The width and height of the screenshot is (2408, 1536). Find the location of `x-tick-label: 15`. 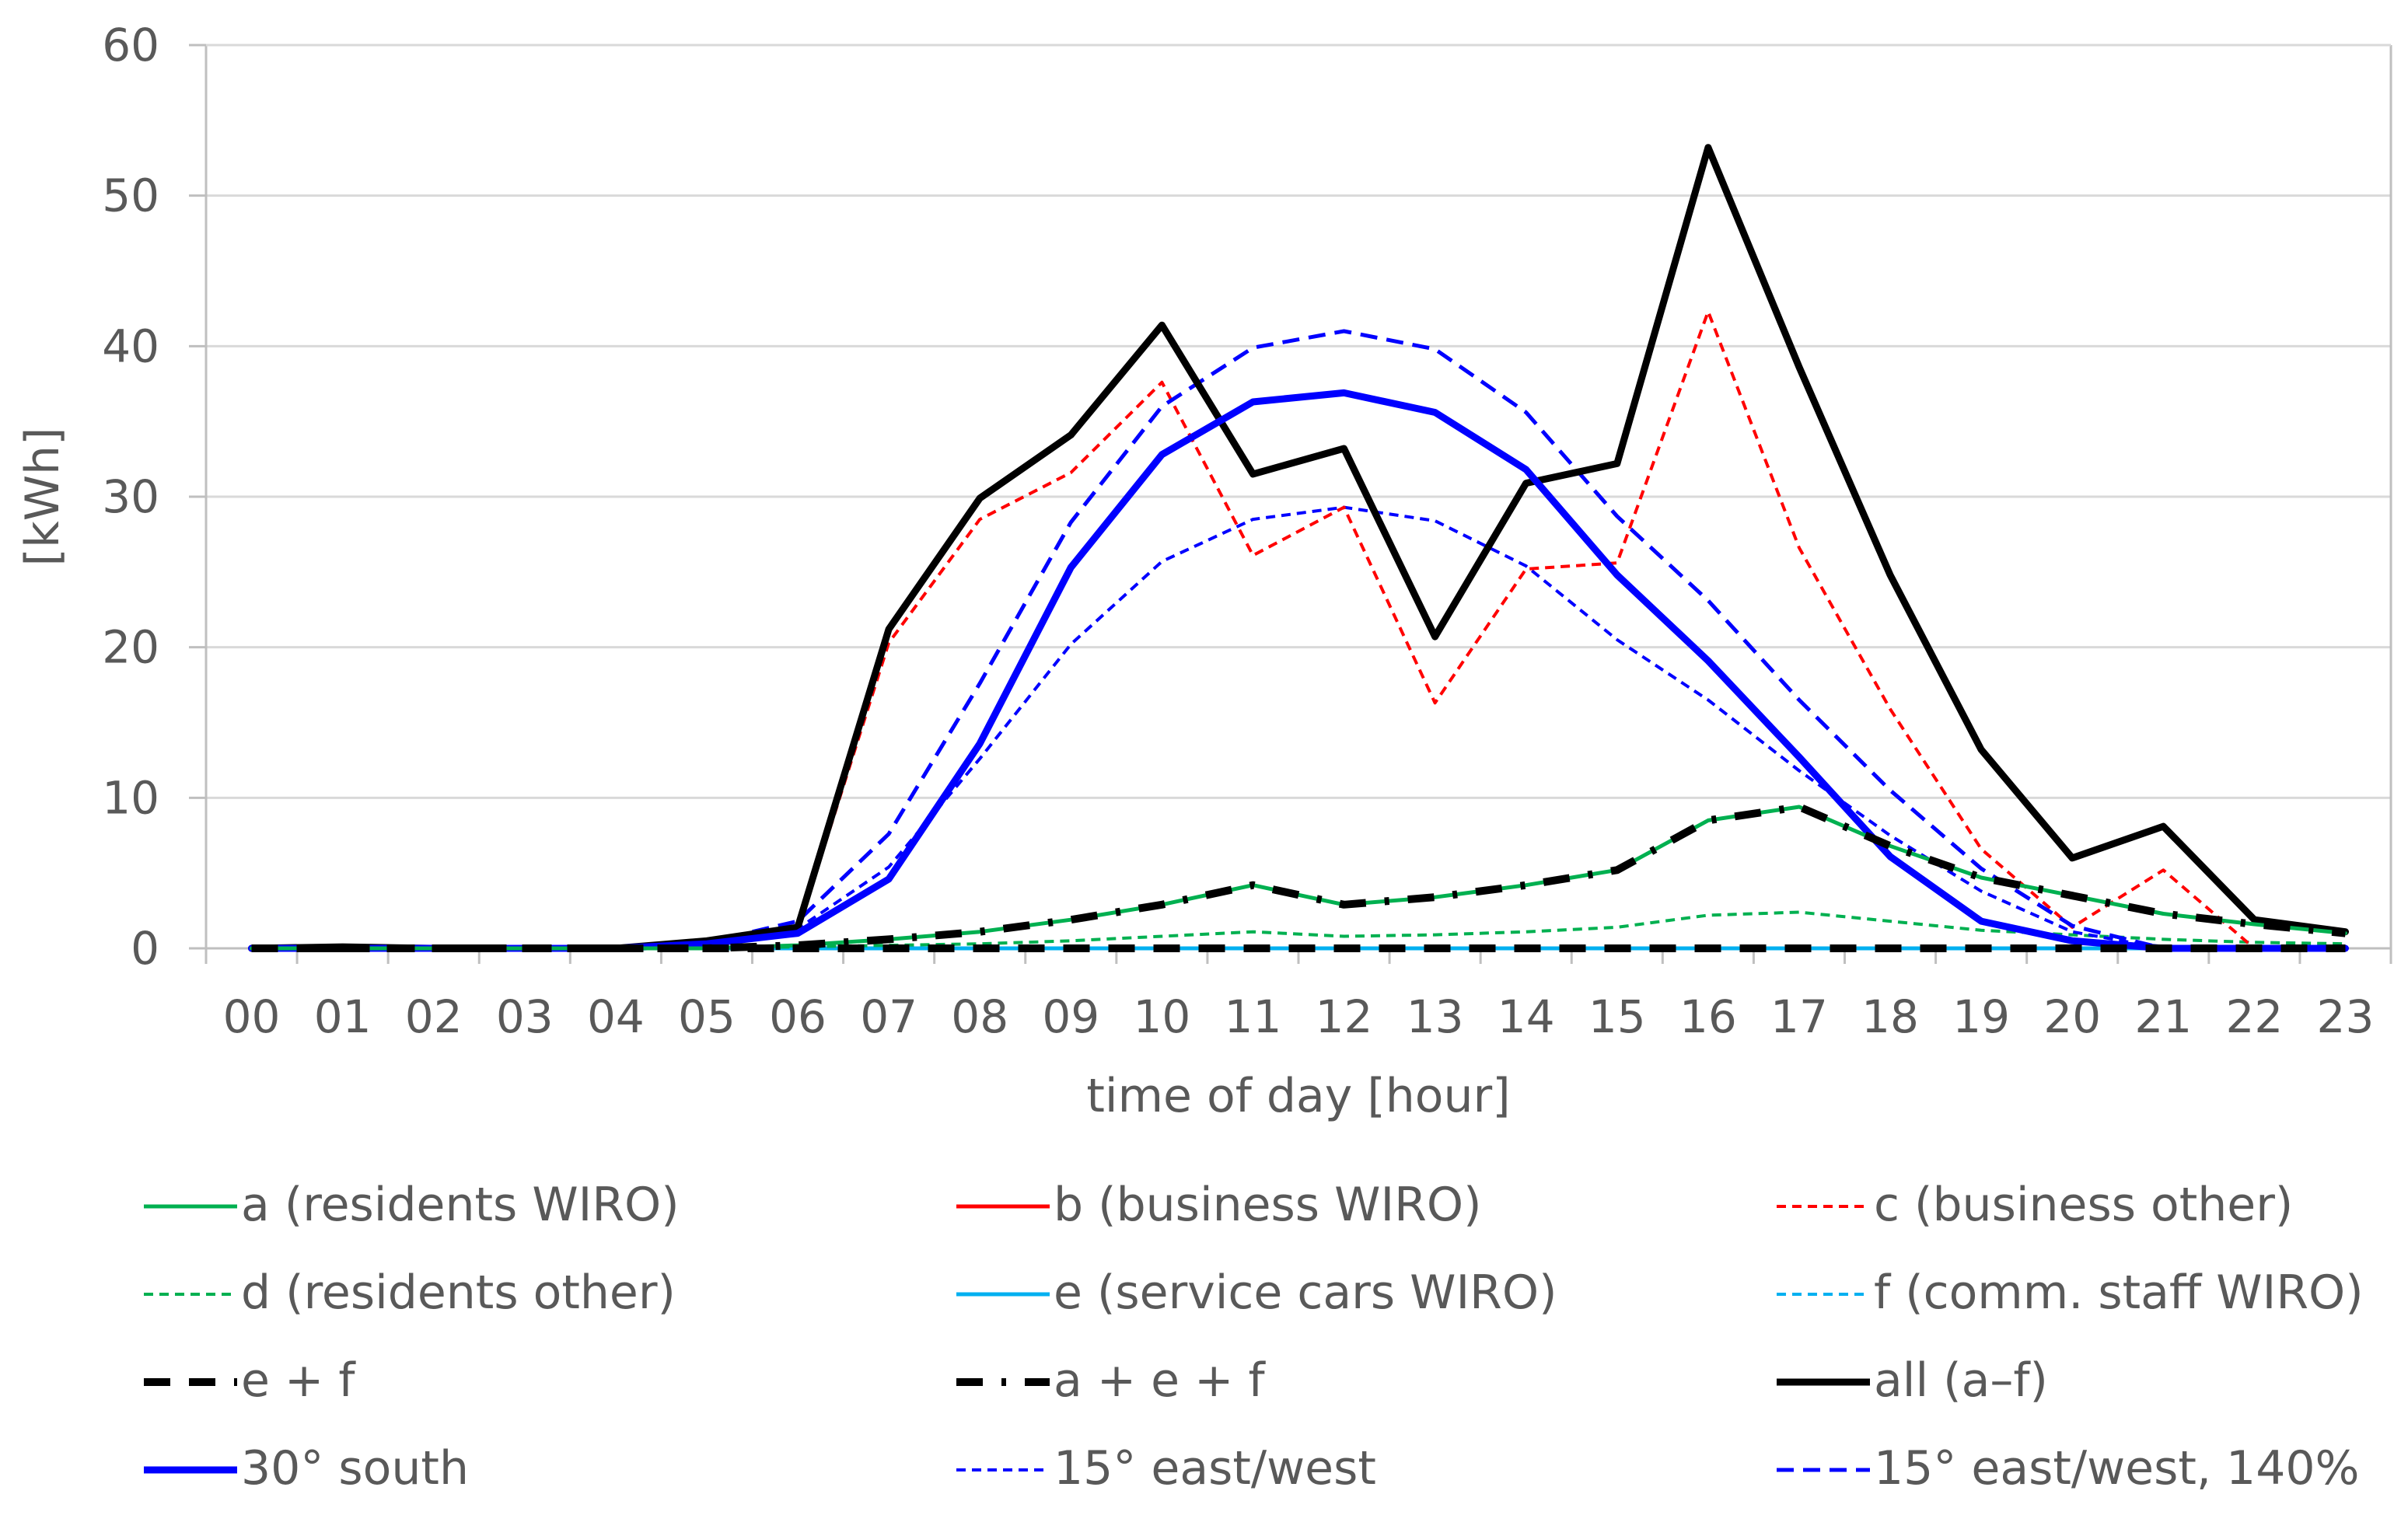

x-tick-label: 15 is located at coordinates (1617, 1016).